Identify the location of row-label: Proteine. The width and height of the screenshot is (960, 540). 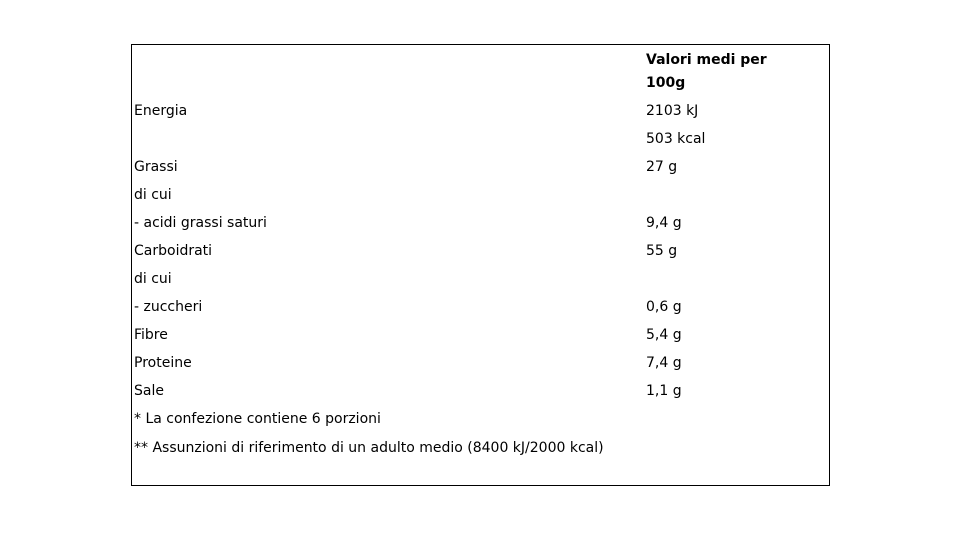
(163, 363).